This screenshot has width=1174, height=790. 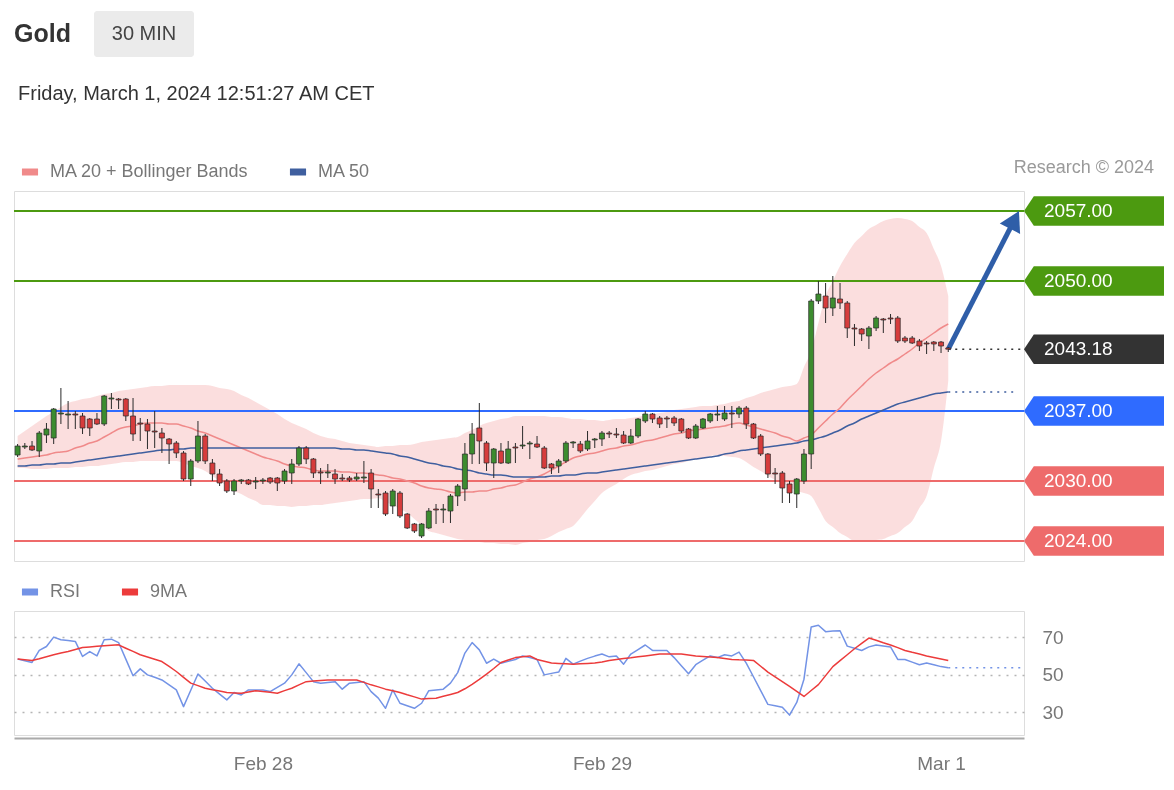 What do you see at coordinates (169, 591) in the screenshot?
I see `legend-label: 9MA` at bounding box center [169, 591].